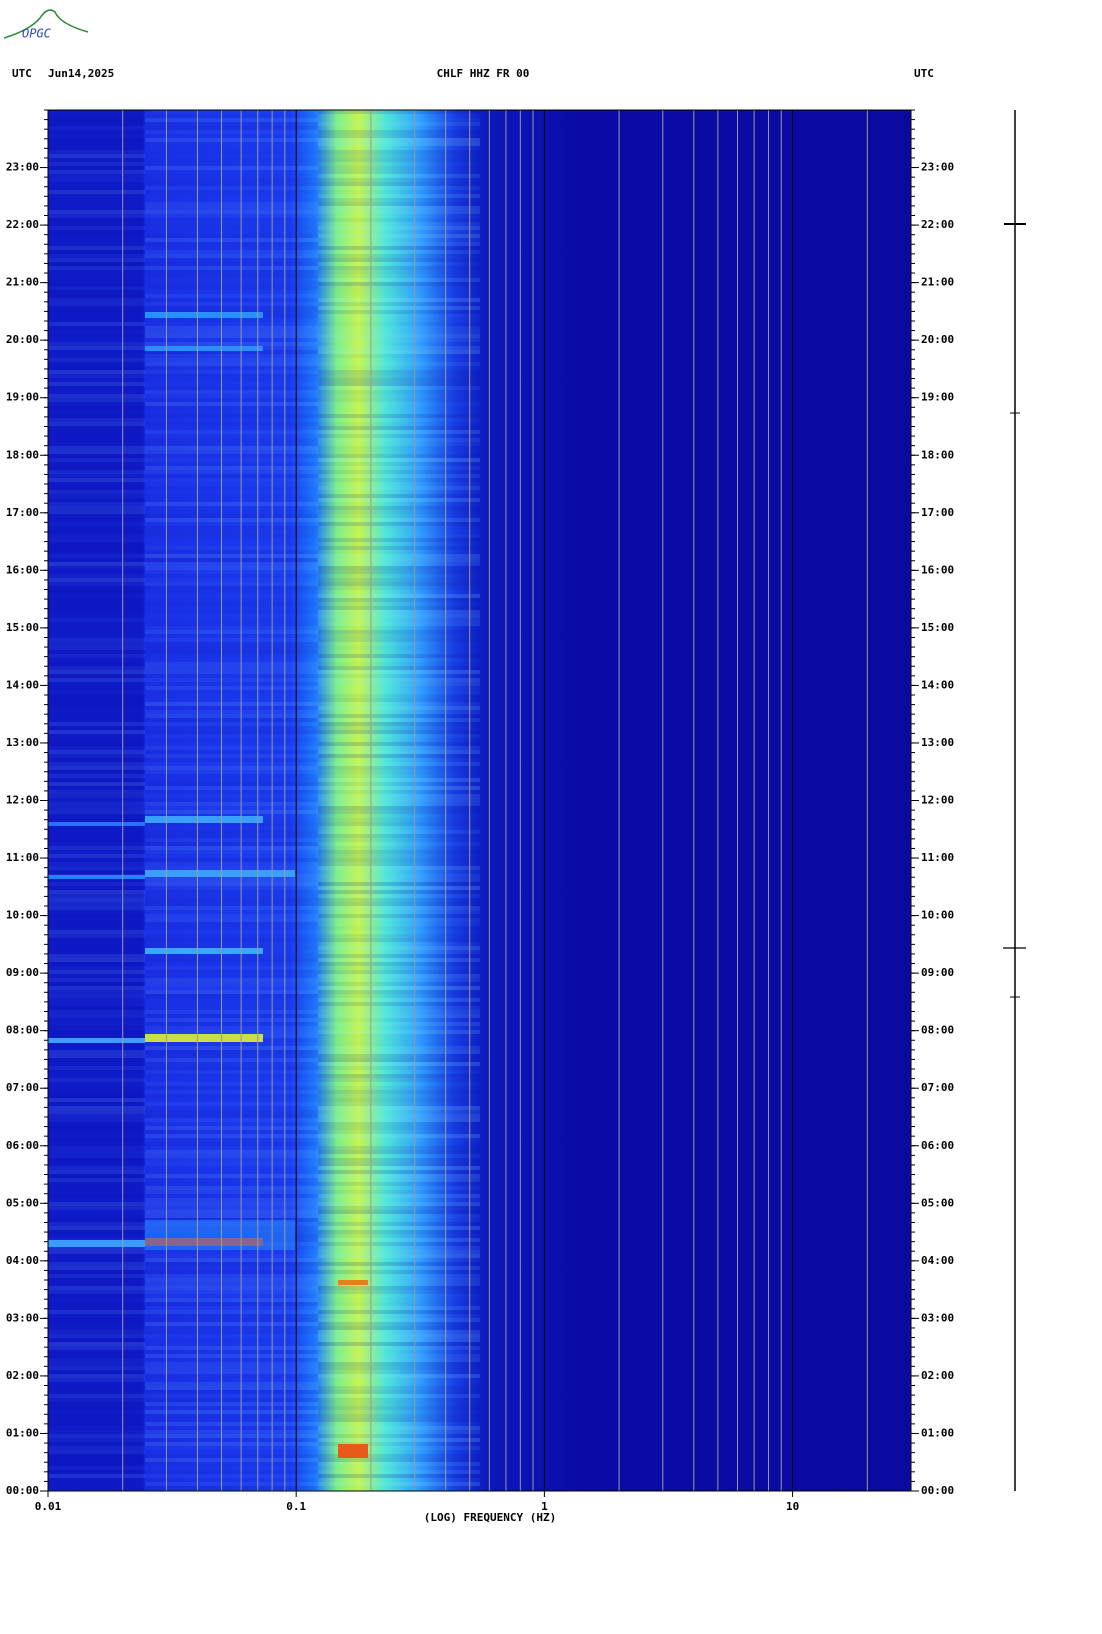 This screenshot has height=1634, width=1102. What do you see at coordinates (204, 315) in the screenshot?
I see `event-streak` at bounding box center [204, 315].